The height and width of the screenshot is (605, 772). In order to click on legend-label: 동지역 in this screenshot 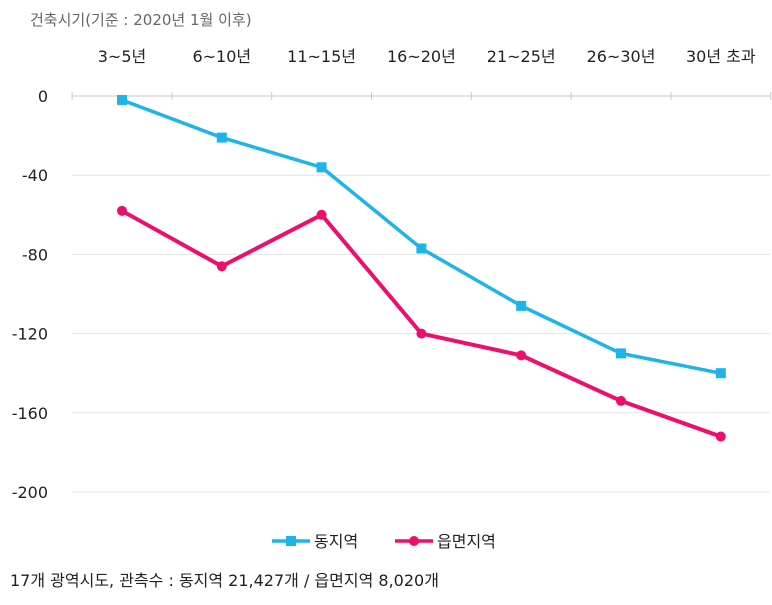, I will do `click(336, 541)`.